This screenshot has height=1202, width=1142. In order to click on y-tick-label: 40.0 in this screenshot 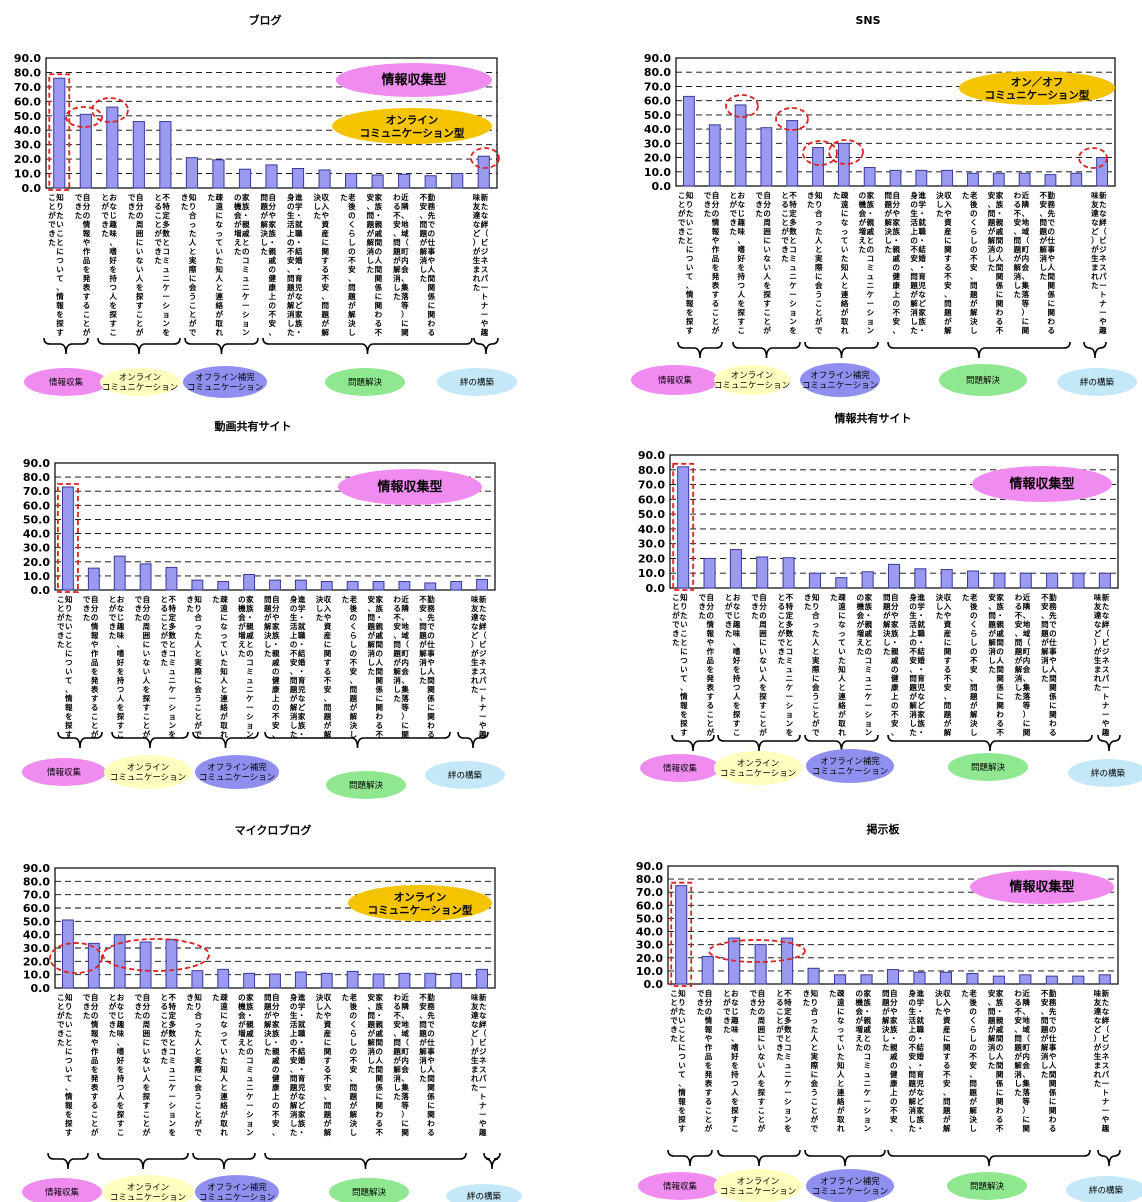, I will do `click(36, 935)`.